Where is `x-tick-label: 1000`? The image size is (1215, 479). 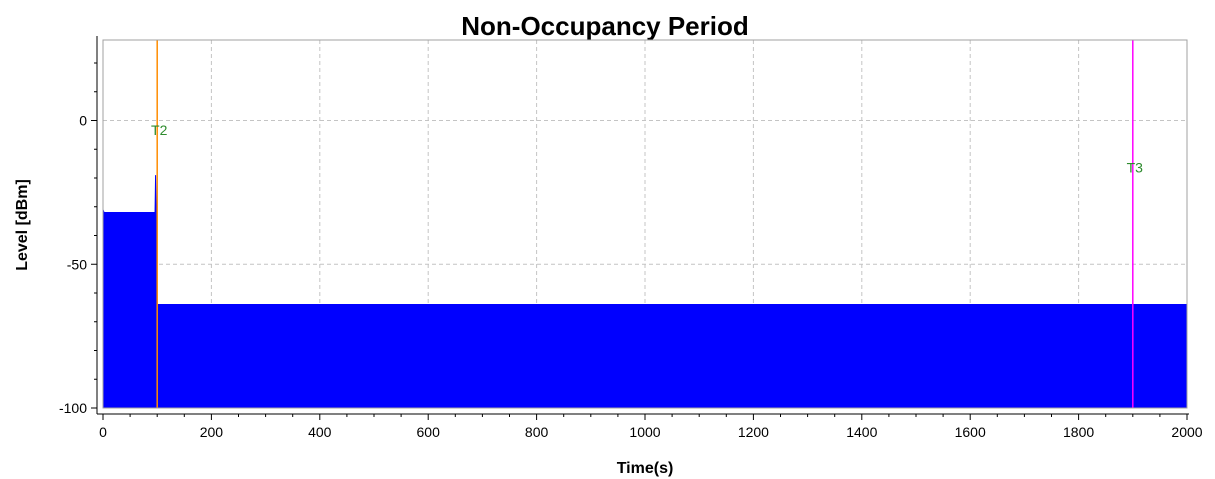 x-tick-label: 1000 is located at coordinates (644, 432).